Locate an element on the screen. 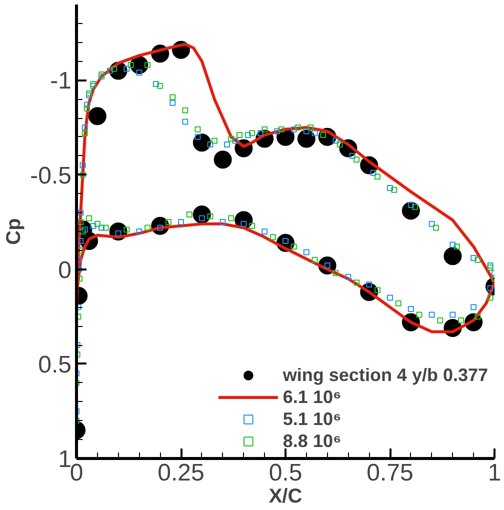 This screenshot has height=510, width=504. y-tick-label: -0.5 is located at coordinates (51, 176).